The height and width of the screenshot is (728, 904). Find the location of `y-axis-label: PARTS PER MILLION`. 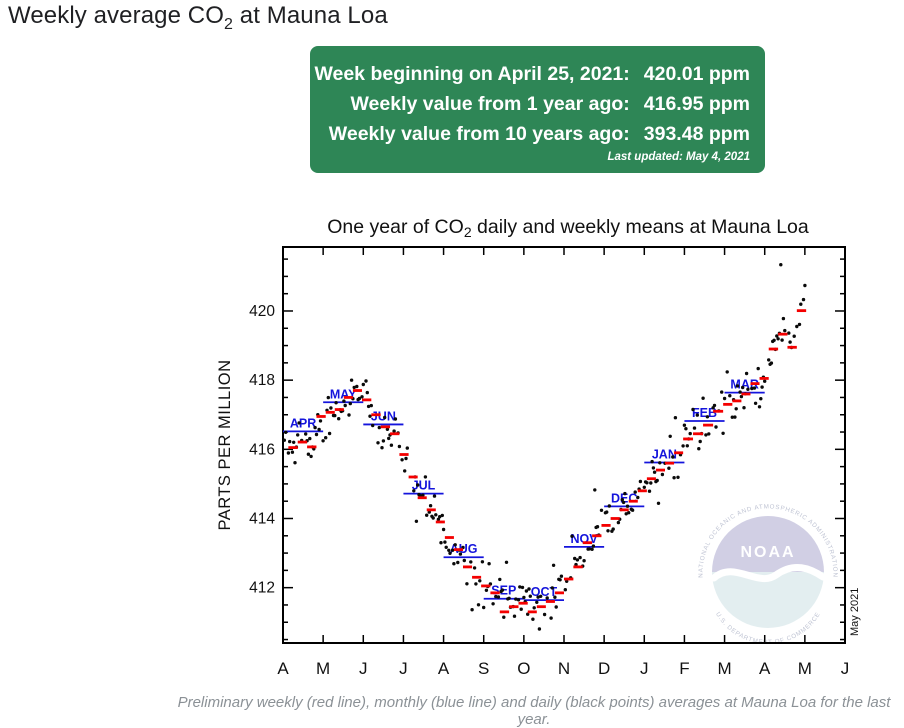

y-axis-label: PARTS PER MILLION is located at coordinates (225, 444).